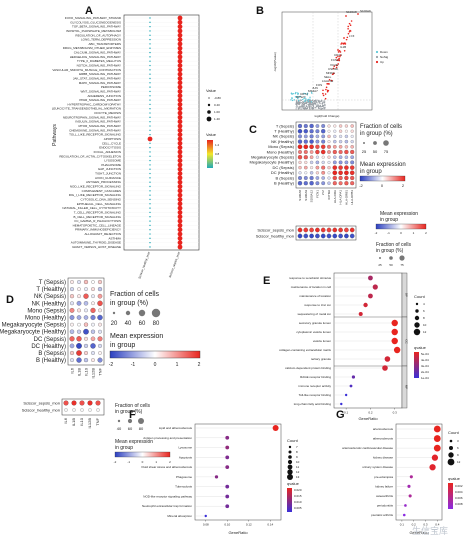  What do you see at coordinates (33, 333) in the screenshot?
I see `panel-d-row-label: Megakaryocyte (Healthy)` at bounding box center [33, 333].